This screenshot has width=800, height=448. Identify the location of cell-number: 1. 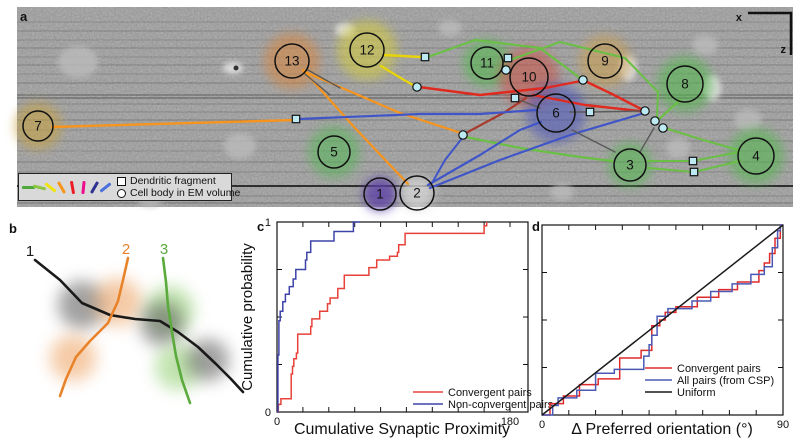
(380, 194).